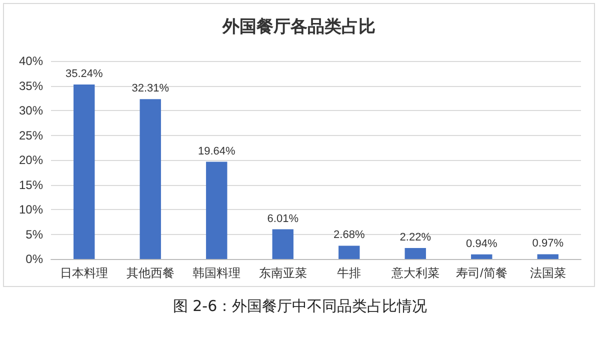 The height and width of the screenshot is (354, 600). What do you see at coordinates (84, 273) in the screenshot?
I see `x-tick-label: 日本料理` at bounding box center [84, 273].